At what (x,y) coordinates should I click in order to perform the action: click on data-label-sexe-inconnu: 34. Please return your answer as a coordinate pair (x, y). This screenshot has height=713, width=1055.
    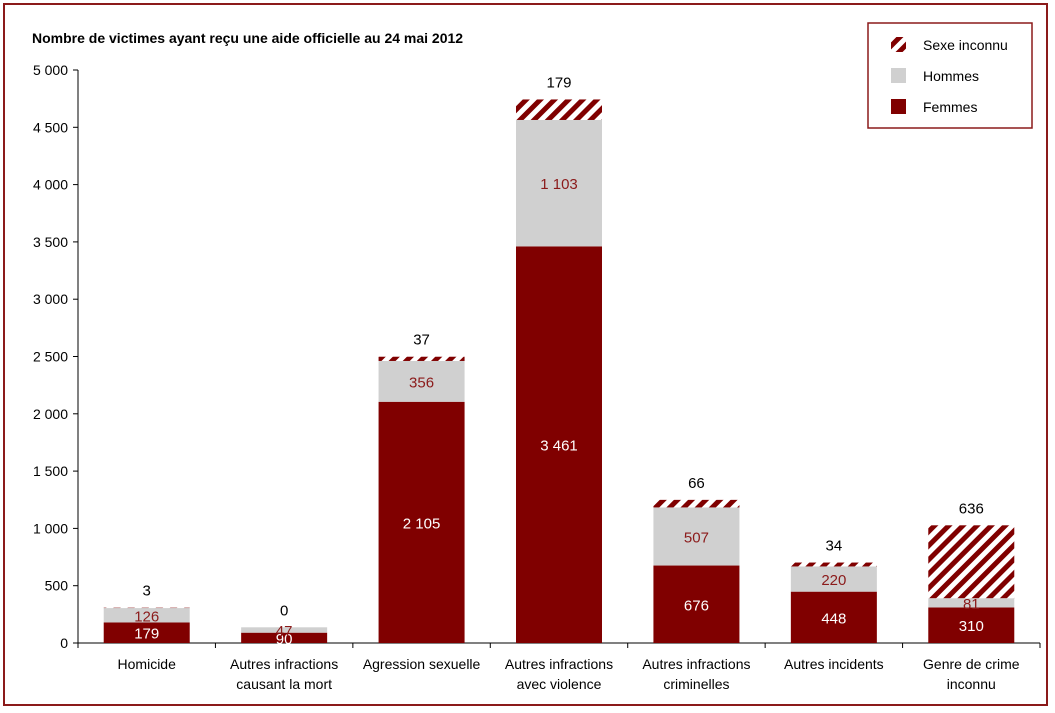
    Looking at the image, I should click on (834, 546).